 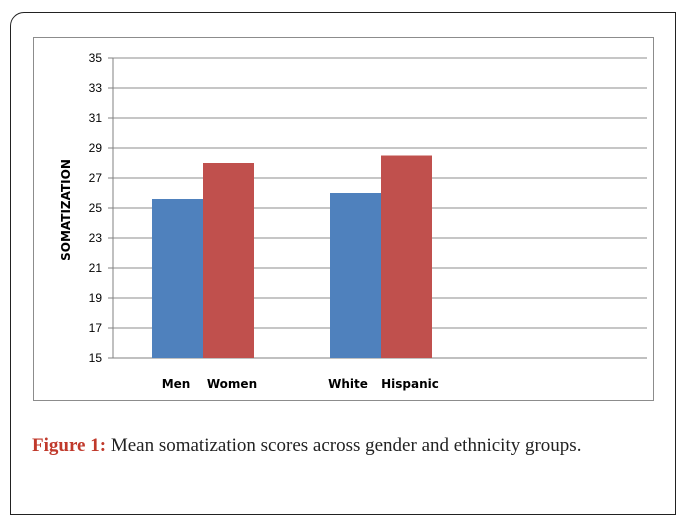 What do you see at coordinates (348, 384) in the screenshot?
I see `category-label-white: White` at bounding box center [348, 384].